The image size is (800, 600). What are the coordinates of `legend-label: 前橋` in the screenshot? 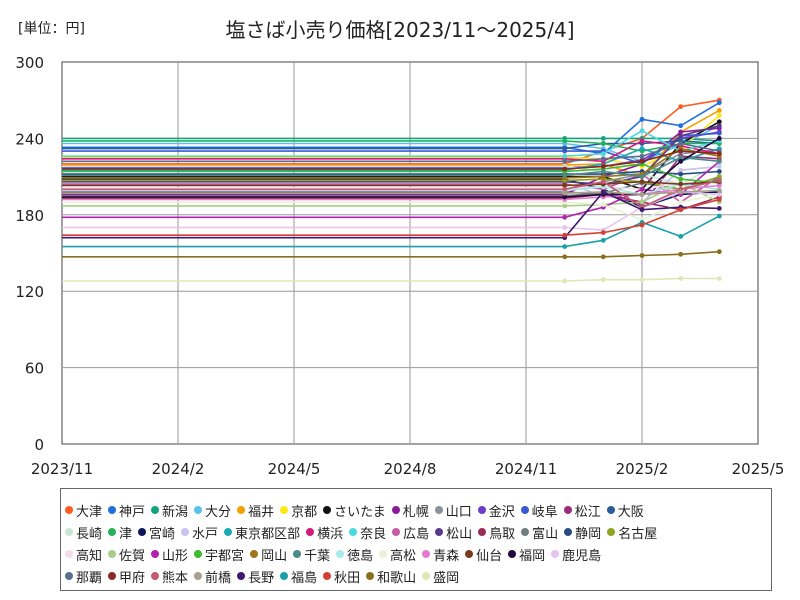 It's located at (218, 578).